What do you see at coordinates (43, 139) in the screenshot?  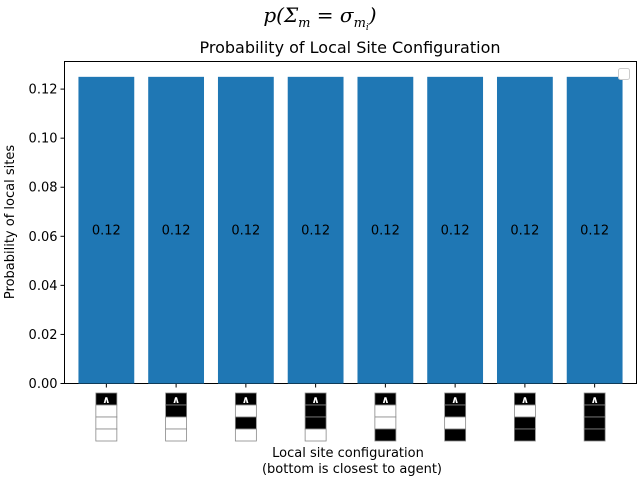 I see `y-tick-label: 0.10` at bounding box center [43, 139].